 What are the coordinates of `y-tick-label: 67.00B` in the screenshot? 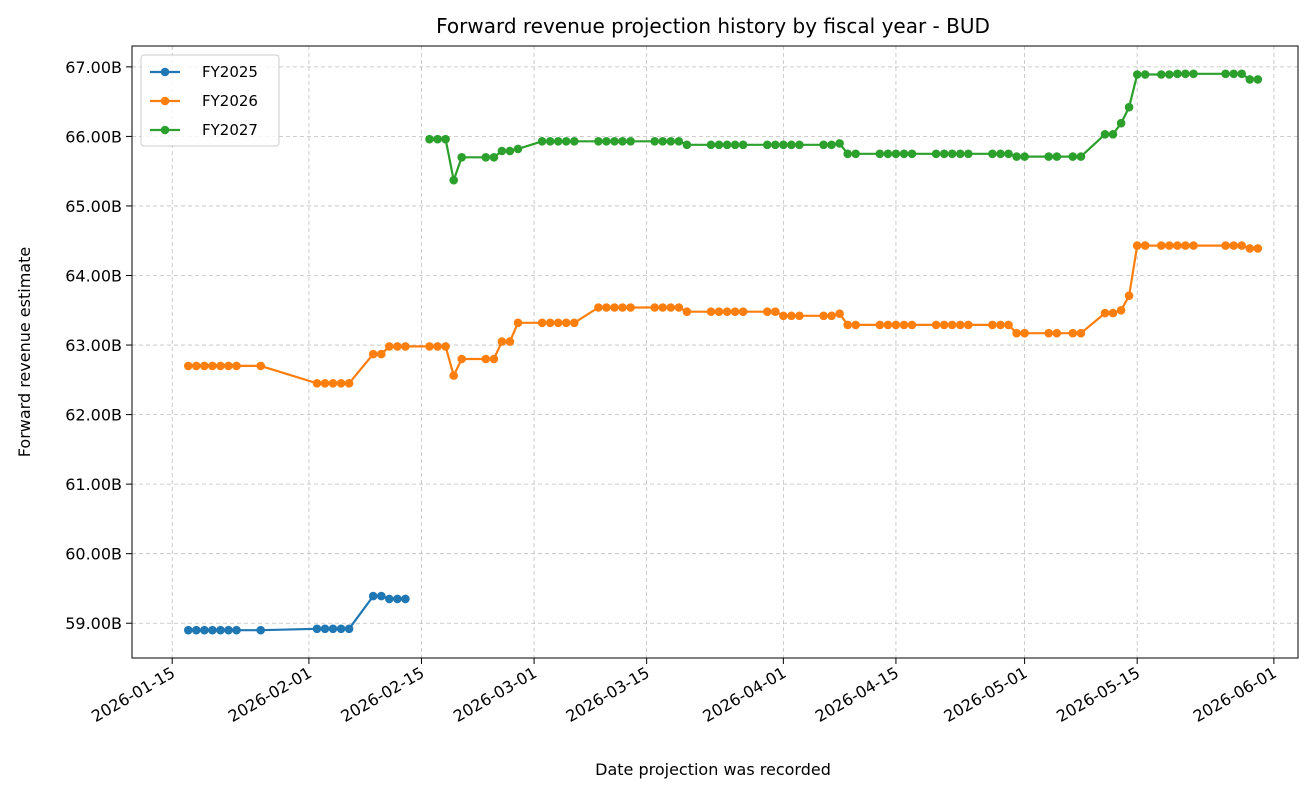 It's located at (93, 67).